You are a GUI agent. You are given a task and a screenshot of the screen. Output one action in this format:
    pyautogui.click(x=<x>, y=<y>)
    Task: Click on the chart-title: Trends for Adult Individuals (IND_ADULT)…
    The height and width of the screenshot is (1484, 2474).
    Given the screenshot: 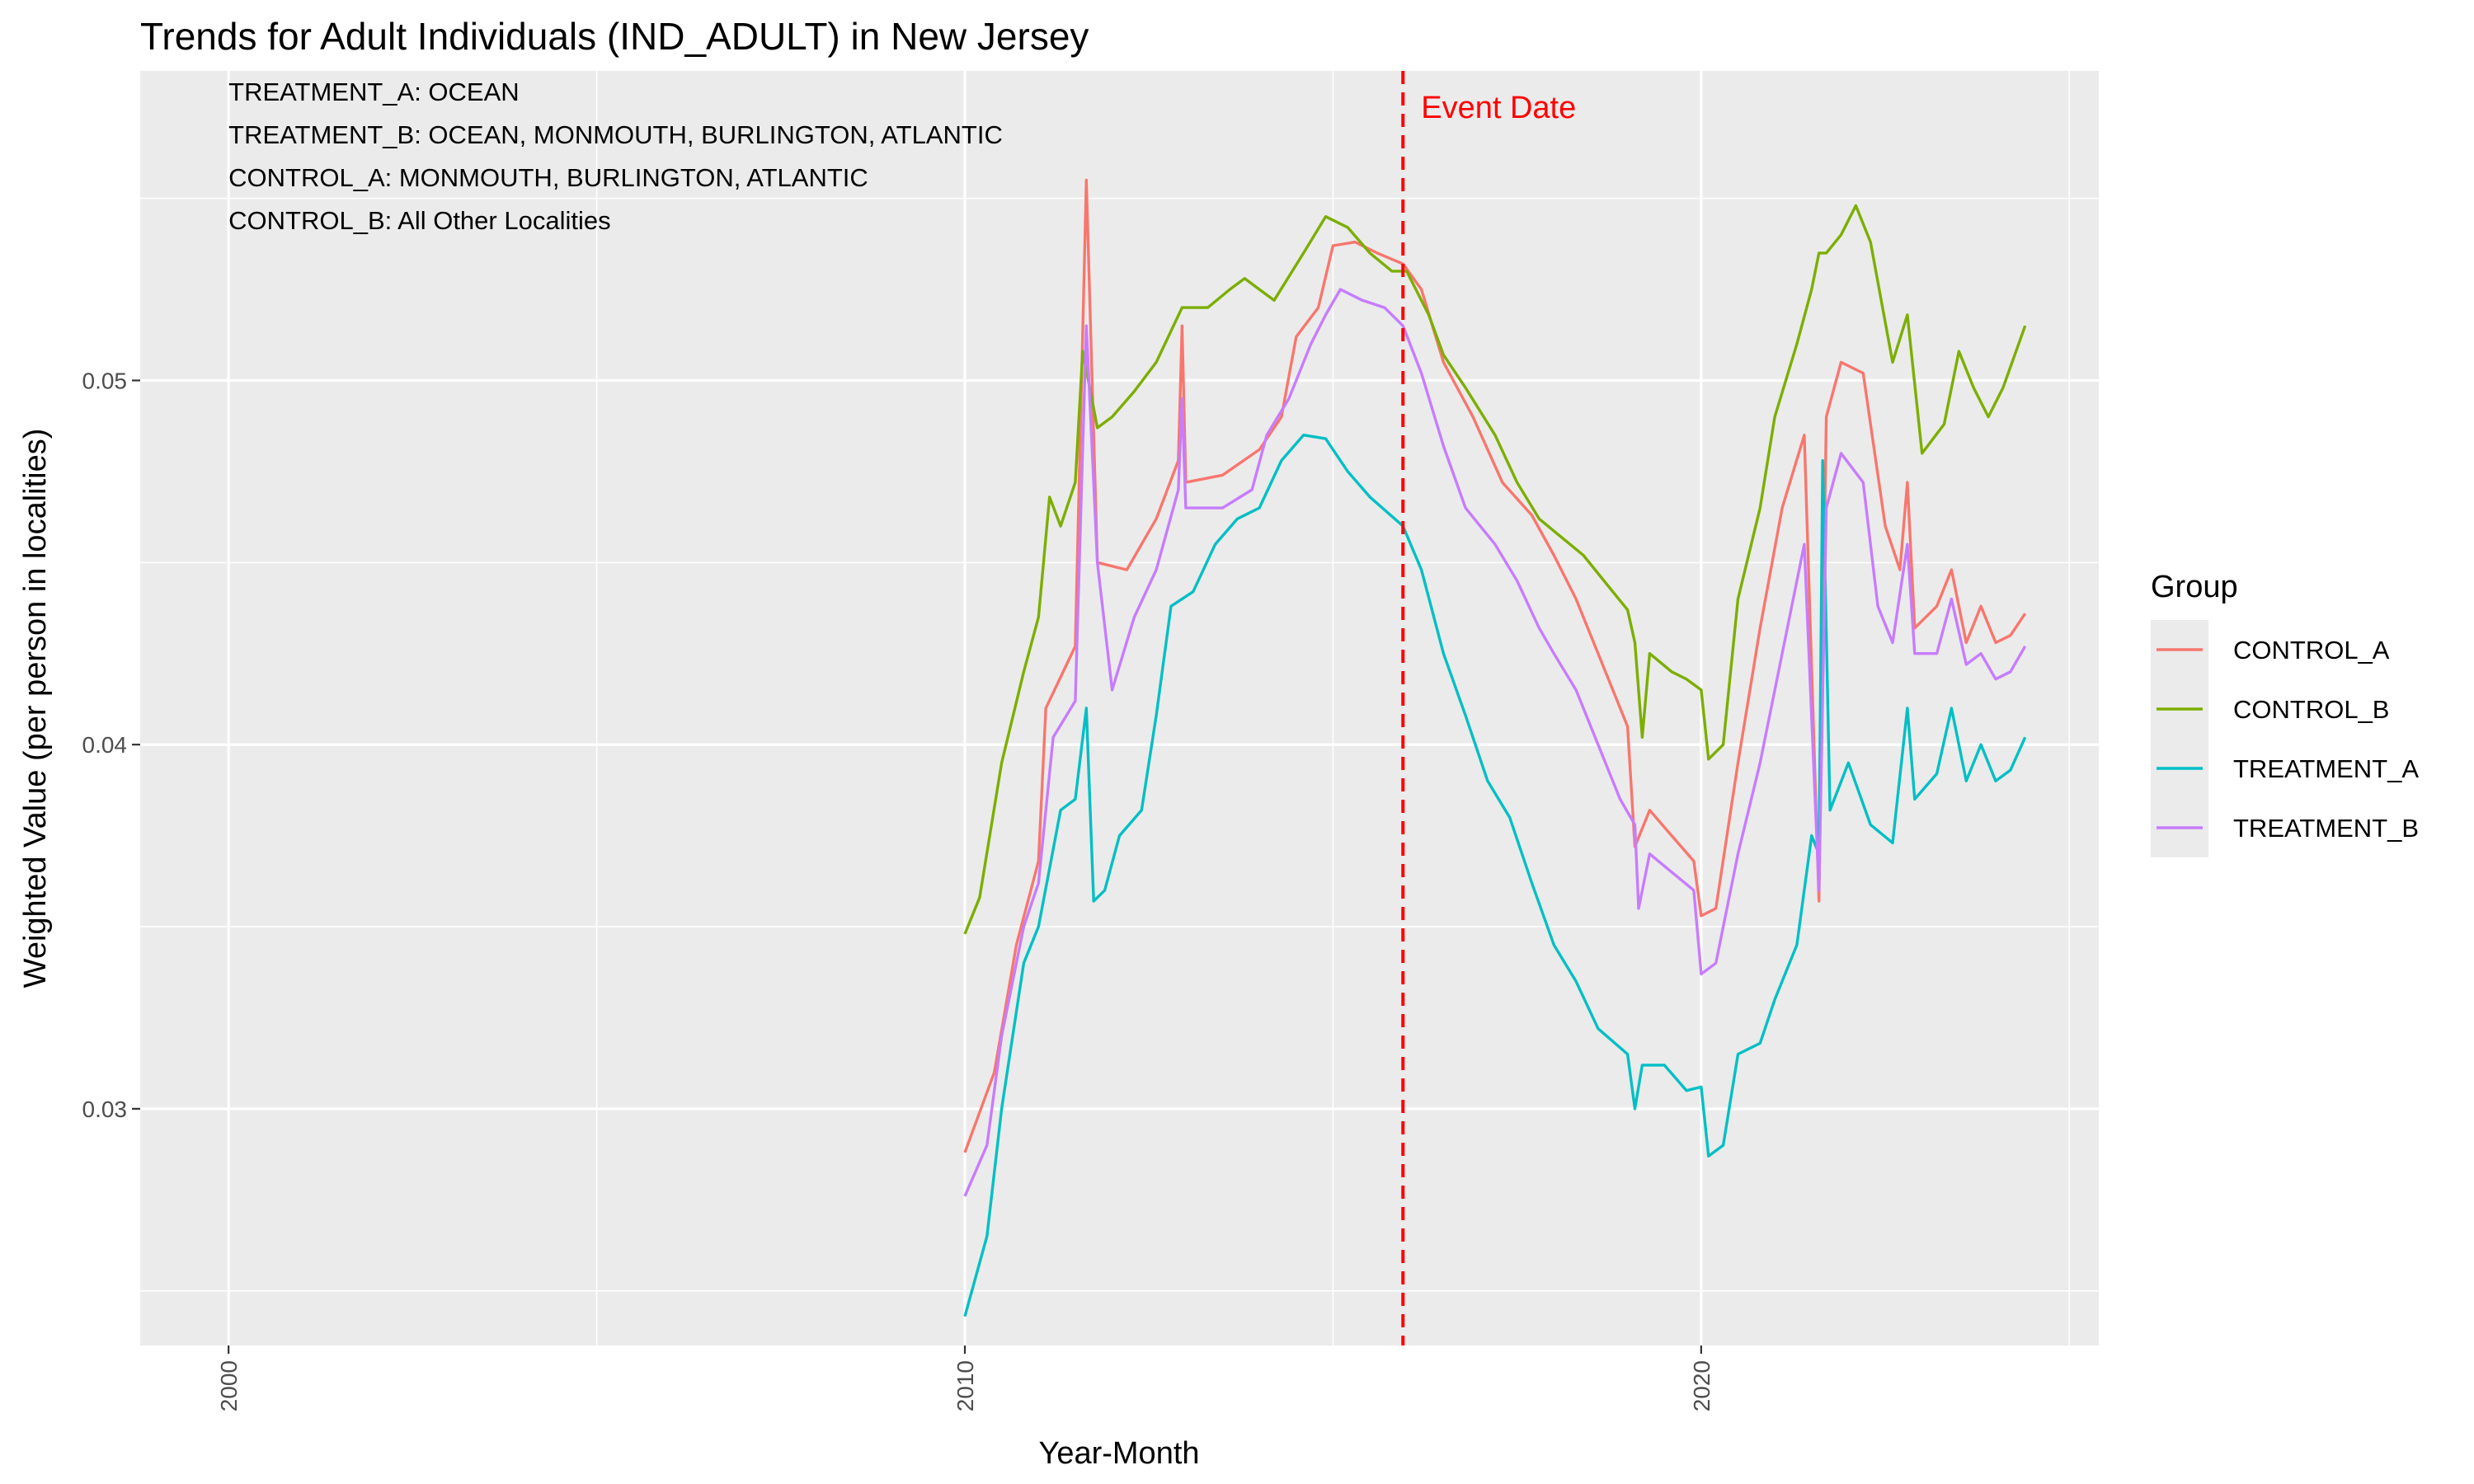 What is the action you would take?
    pyautogui.click(x=614, y=36)
    